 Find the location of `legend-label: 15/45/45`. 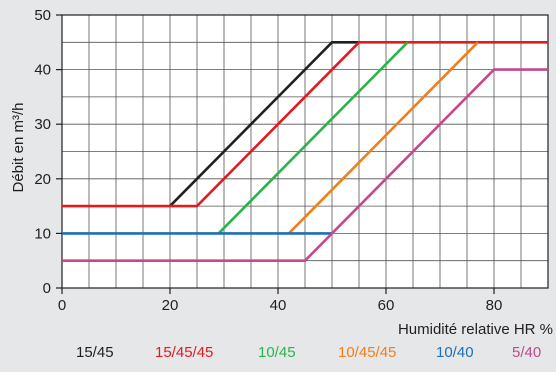

legend-label: 15/45/45 is located at coordinates (184, 352).